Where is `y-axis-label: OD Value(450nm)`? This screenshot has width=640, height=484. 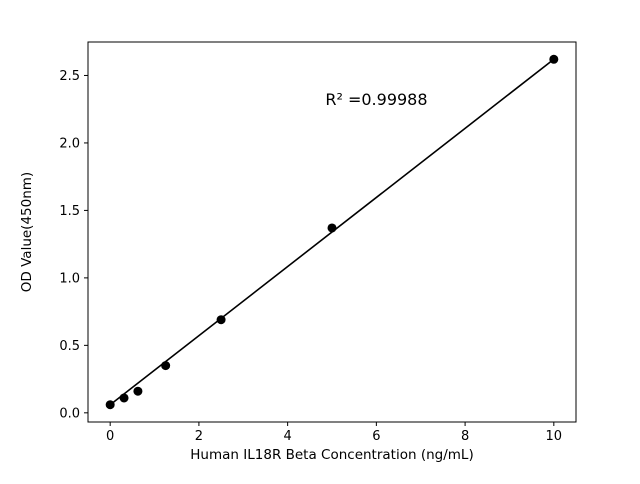 y-axis-label: OD Value(450nm) is located at coordinates (27, 232).